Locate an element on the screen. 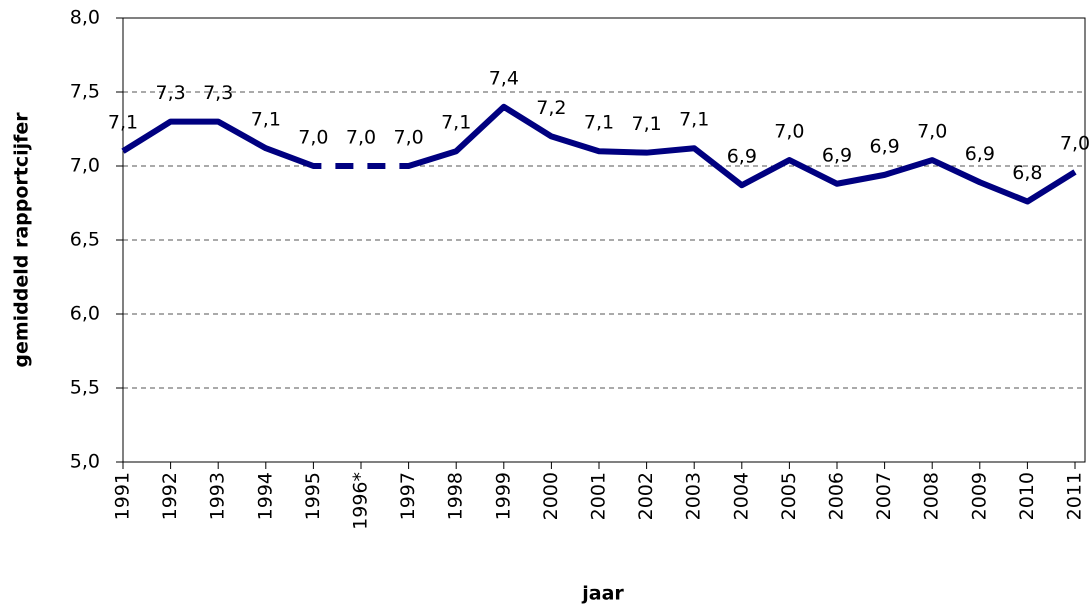 This screenshot has width=1092, height=607. line is located at coordinates (599, 154).